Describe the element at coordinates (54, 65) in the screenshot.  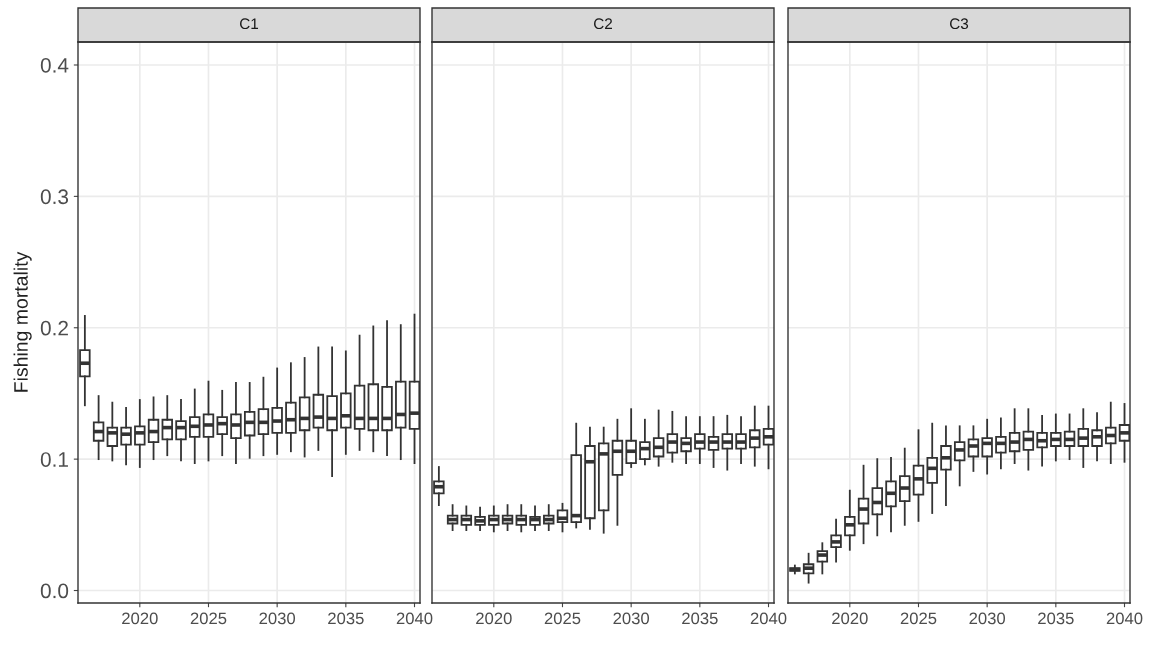
I see `y-tick-label: 0.4` at that location.